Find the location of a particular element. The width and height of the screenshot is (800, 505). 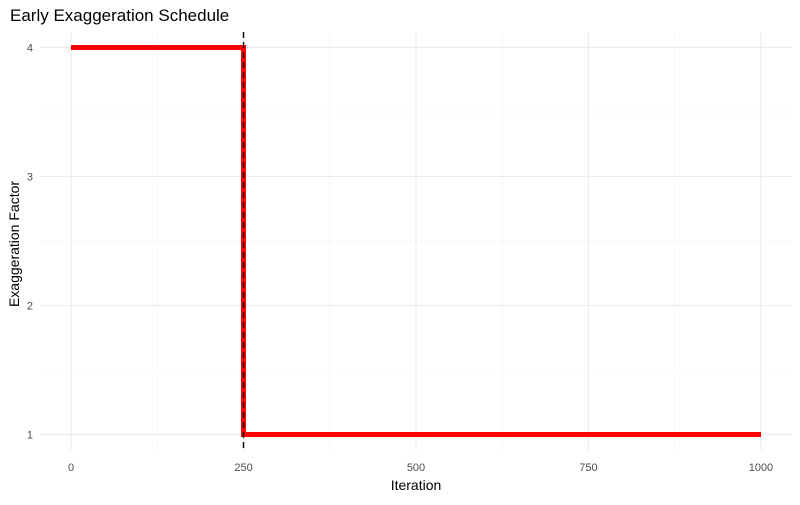

y-tick-label: 1 is located at coordinates (30, 436).